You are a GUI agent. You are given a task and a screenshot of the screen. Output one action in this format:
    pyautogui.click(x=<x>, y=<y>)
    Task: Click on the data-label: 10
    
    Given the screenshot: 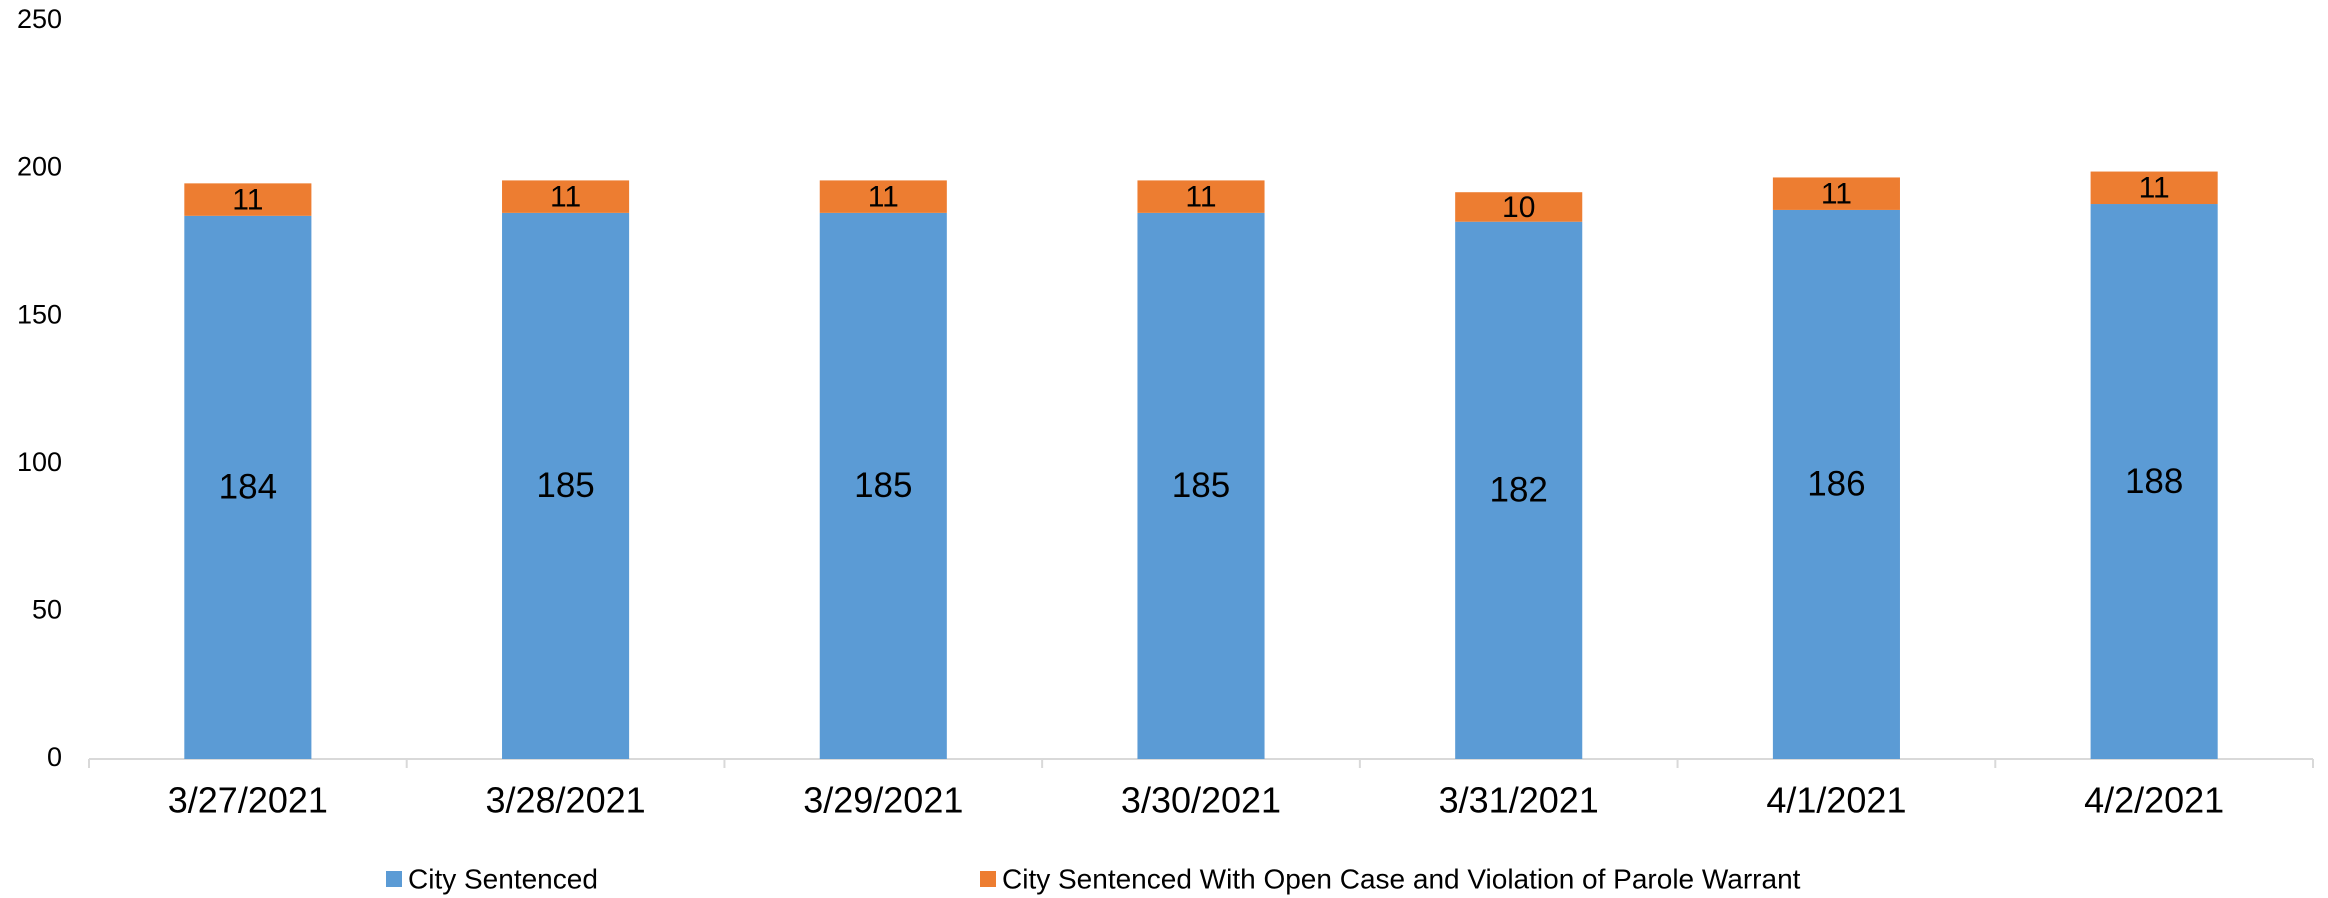 What is the action you would take?
    pyautogui.click(x=1518, y=207)
    